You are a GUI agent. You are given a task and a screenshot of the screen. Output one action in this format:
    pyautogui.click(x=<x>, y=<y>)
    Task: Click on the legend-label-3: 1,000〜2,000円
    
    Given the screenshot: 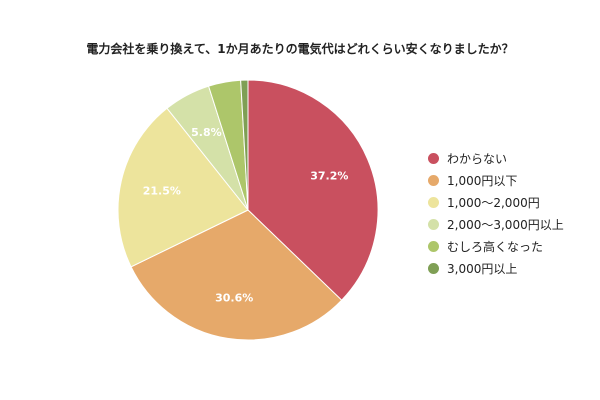 What is the action you would take?
    pyautogui.click(x=493, y=202)
    